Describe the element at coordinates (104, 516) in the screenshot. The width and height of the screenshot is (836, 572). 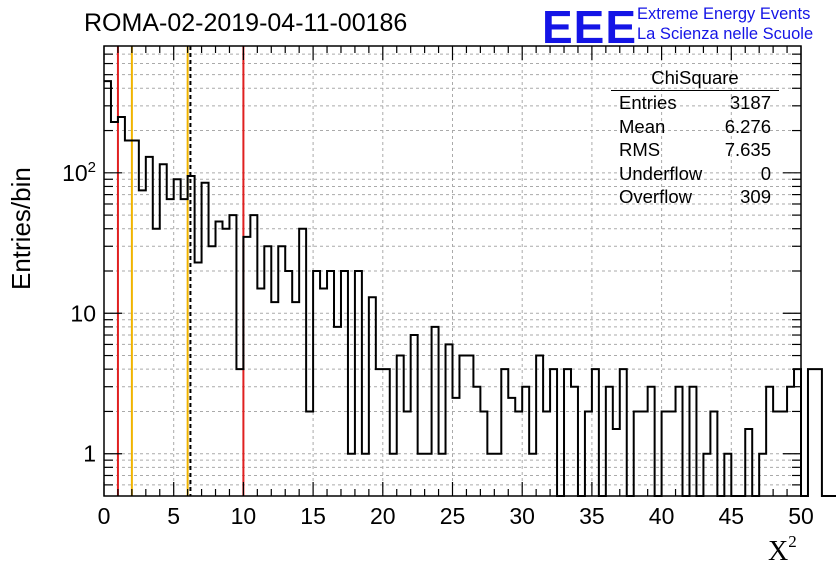
I see `x-tick-label: 0` at that location.